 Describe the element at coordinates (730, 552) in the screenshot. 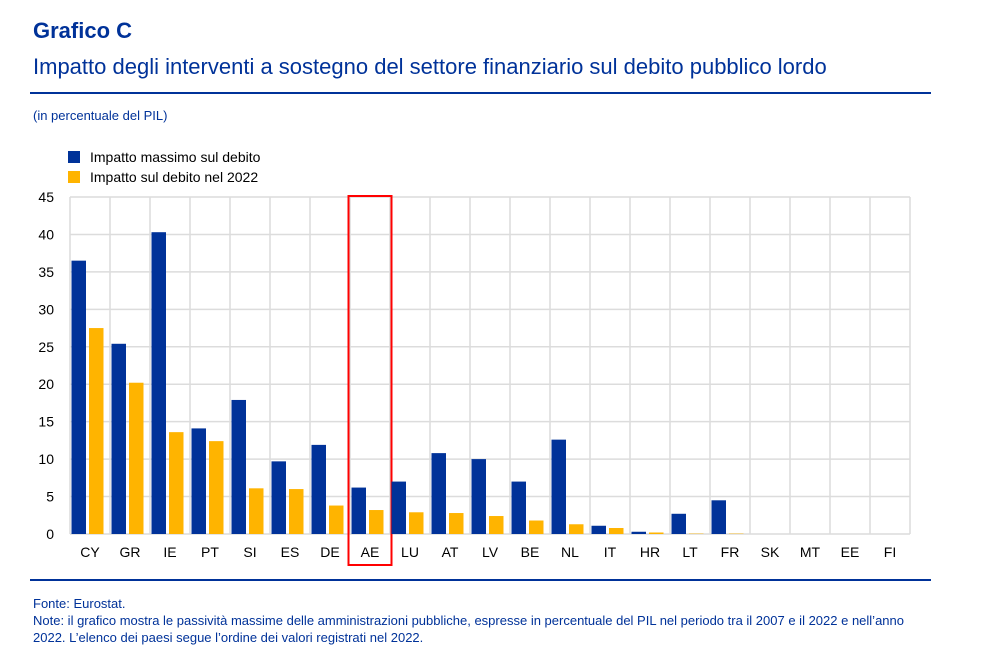

I see `x-tick-label: FR` at that location.